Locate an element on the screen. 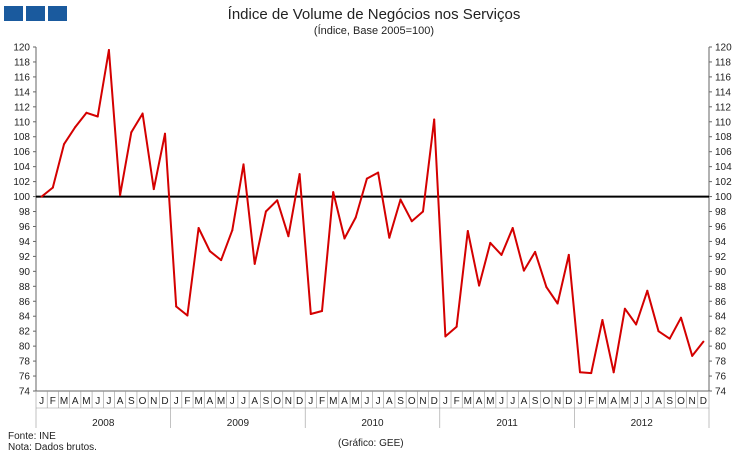  y-tick-label-right: 116 is located at coordinates (723, 77).